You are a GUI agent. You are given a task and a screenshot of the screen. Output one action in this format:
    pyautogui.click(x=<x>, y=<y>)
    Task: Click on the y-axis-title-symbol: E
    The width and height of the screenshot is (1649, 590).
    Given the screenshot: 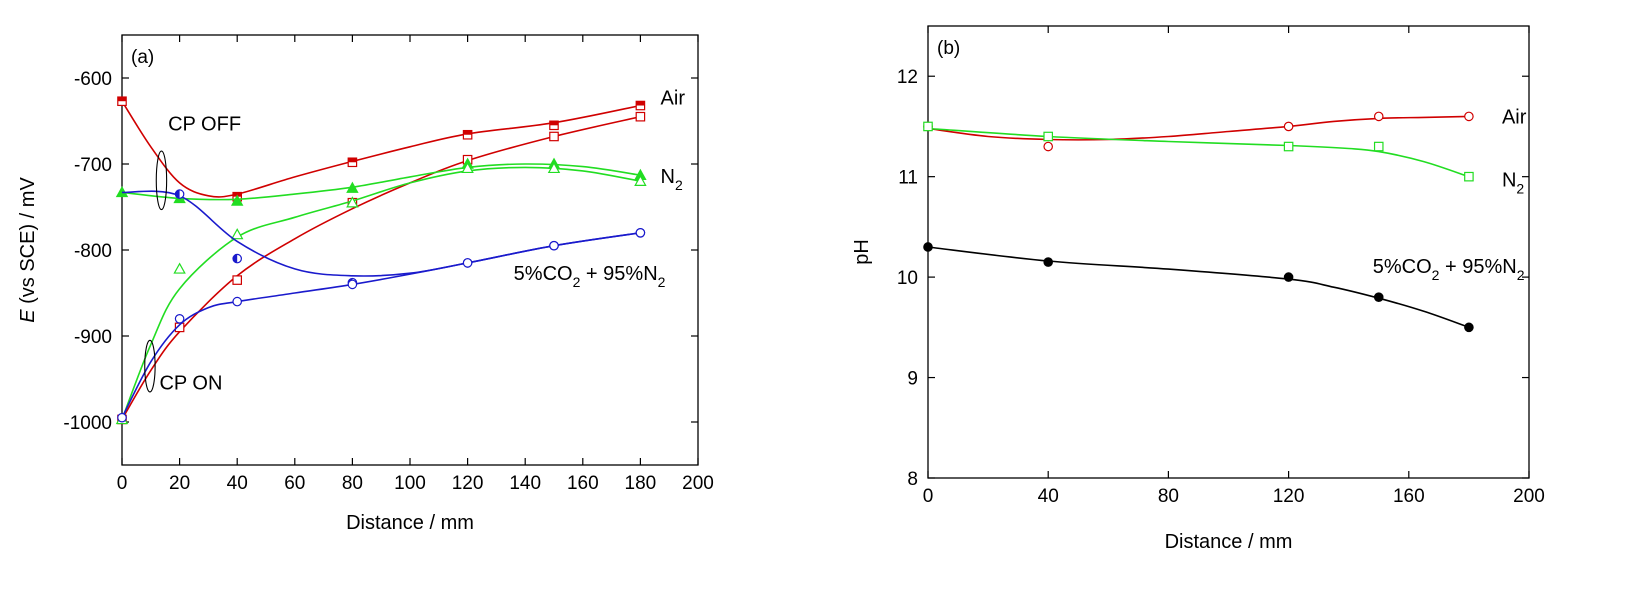 What is the action you would take?
    pyautogui.click(x=28, y=316)
    